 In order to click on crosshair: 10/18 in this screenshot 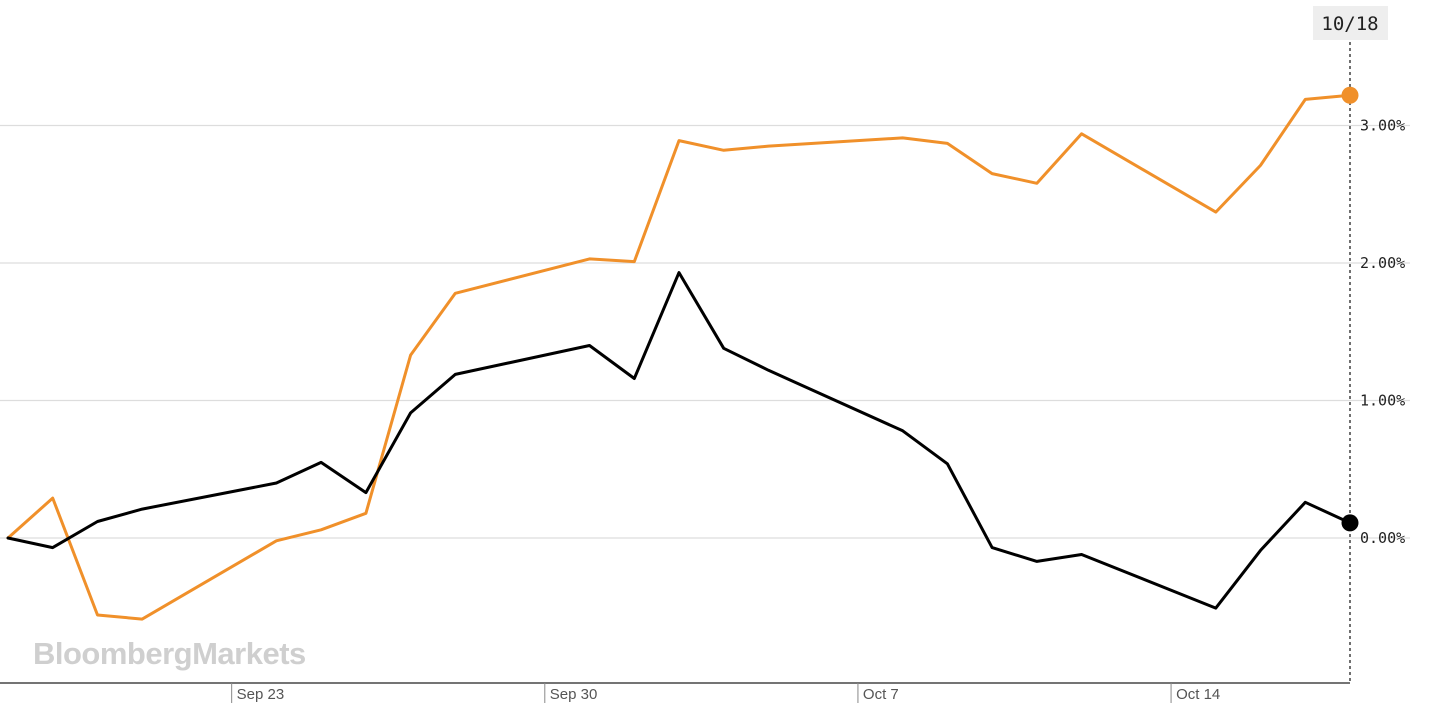, I will do `click(1350, 344)`.